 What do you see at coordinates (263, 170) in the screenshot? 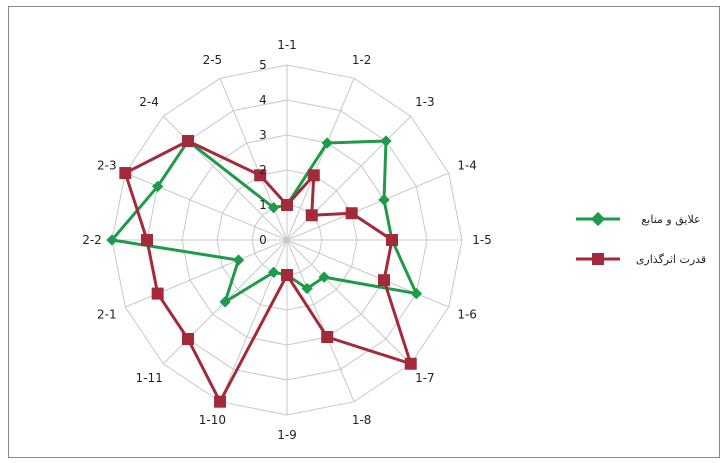
I see `axis-tick-label: 2` at bounding box center [263, 170].